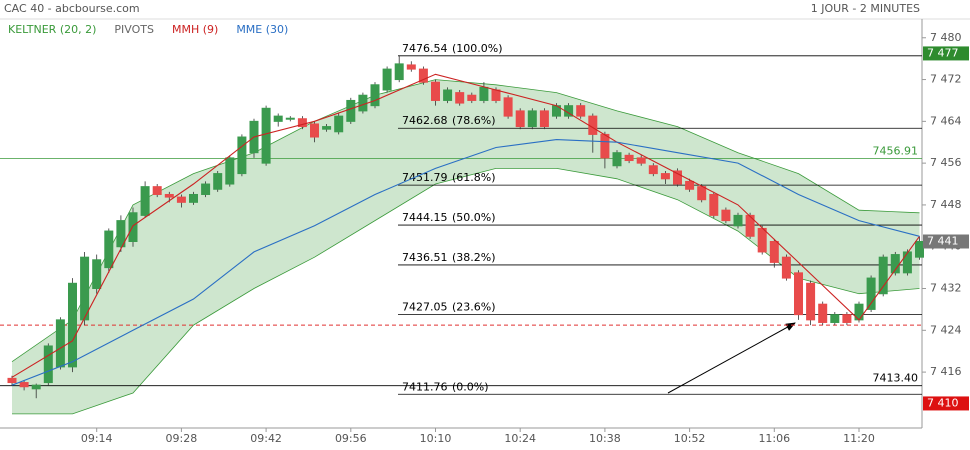  I want to click on level-label: 7413.40, so click(896, 378).